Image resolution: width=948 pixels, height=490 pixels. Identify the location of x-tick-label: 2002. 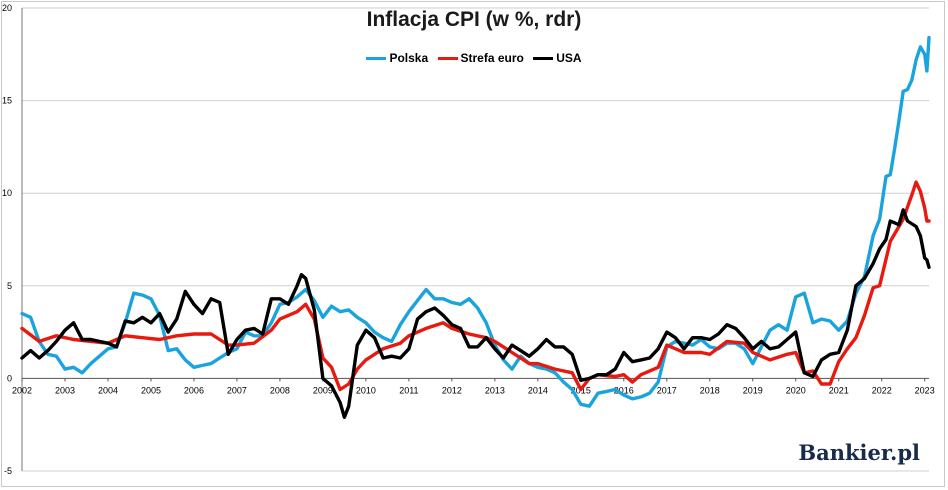
(22, 390).